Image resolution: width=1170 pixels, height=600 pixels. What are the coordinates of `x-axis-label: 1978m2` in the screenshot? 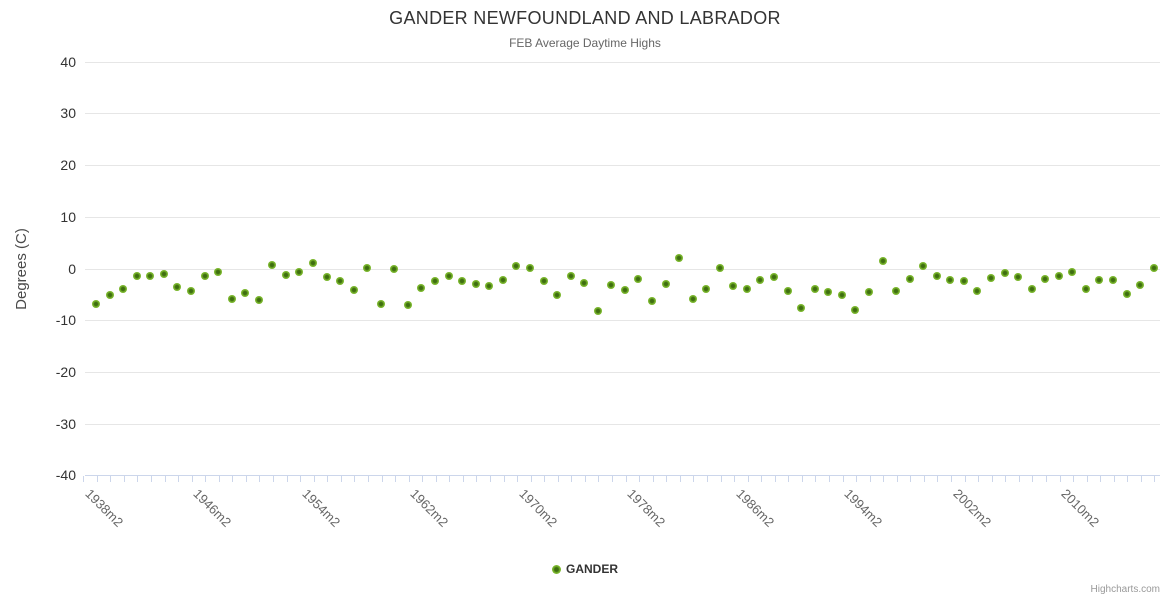 It's located at (646, 508).